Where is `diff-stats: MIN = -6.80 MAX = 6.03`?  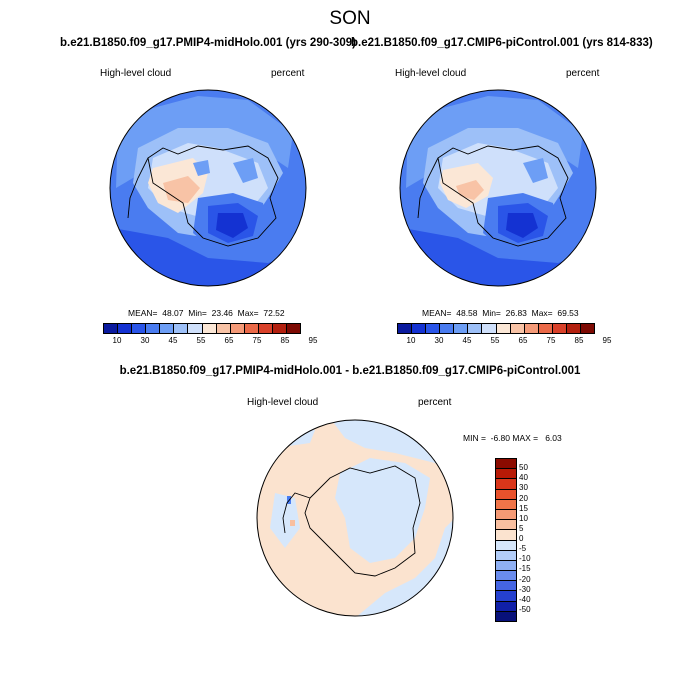 diff-stats: MIN = -6.80 MAX = 6.03 is located at coordinates (512, 438).